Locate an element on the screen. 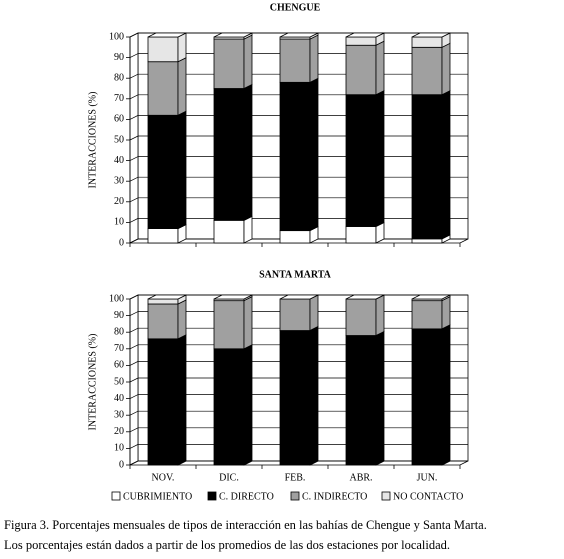  x-tick-label: ABR. is located at coordinates (360, 477).